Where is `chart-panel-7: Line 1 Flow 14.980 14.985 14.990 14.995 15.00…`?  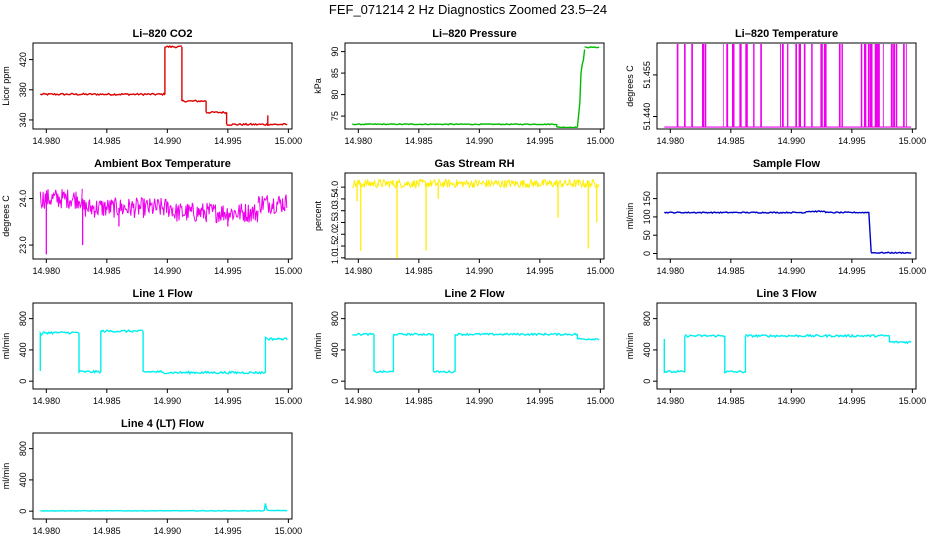
chart-panel-7: Line 1 Flow 14.980 14.985 14.990 14.995 15.00… is located at coordinates (151, 347).